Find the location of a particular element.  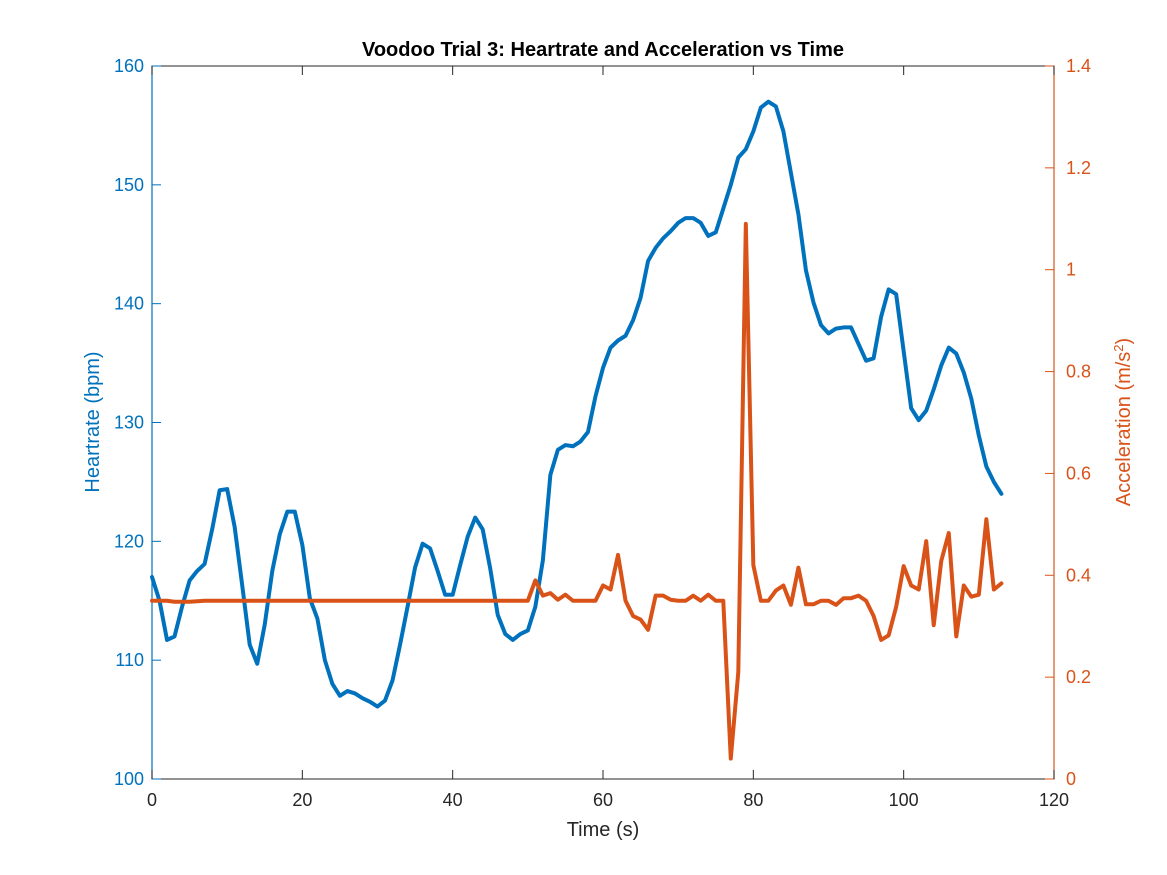

left-y-tick-label: 100 is located at coordinates (129, 779).